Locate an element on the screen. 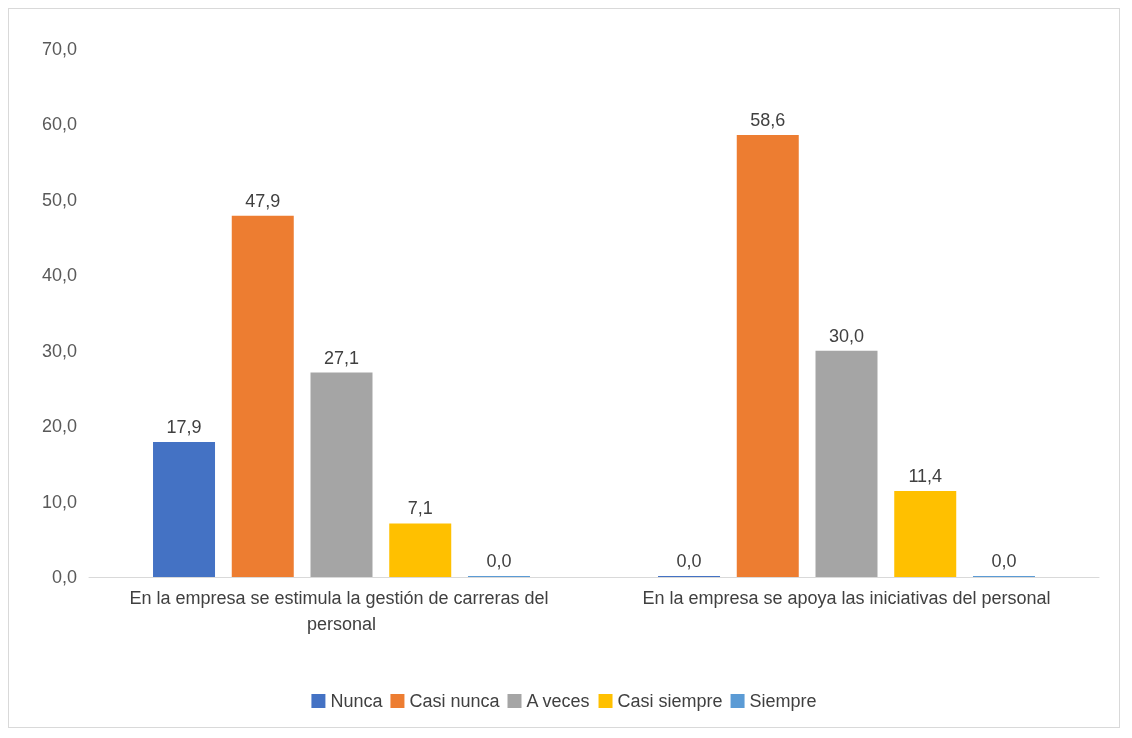 This screenshot has height=738, width=1132. data-label: 17,9 is located at coordinates (184, 426).